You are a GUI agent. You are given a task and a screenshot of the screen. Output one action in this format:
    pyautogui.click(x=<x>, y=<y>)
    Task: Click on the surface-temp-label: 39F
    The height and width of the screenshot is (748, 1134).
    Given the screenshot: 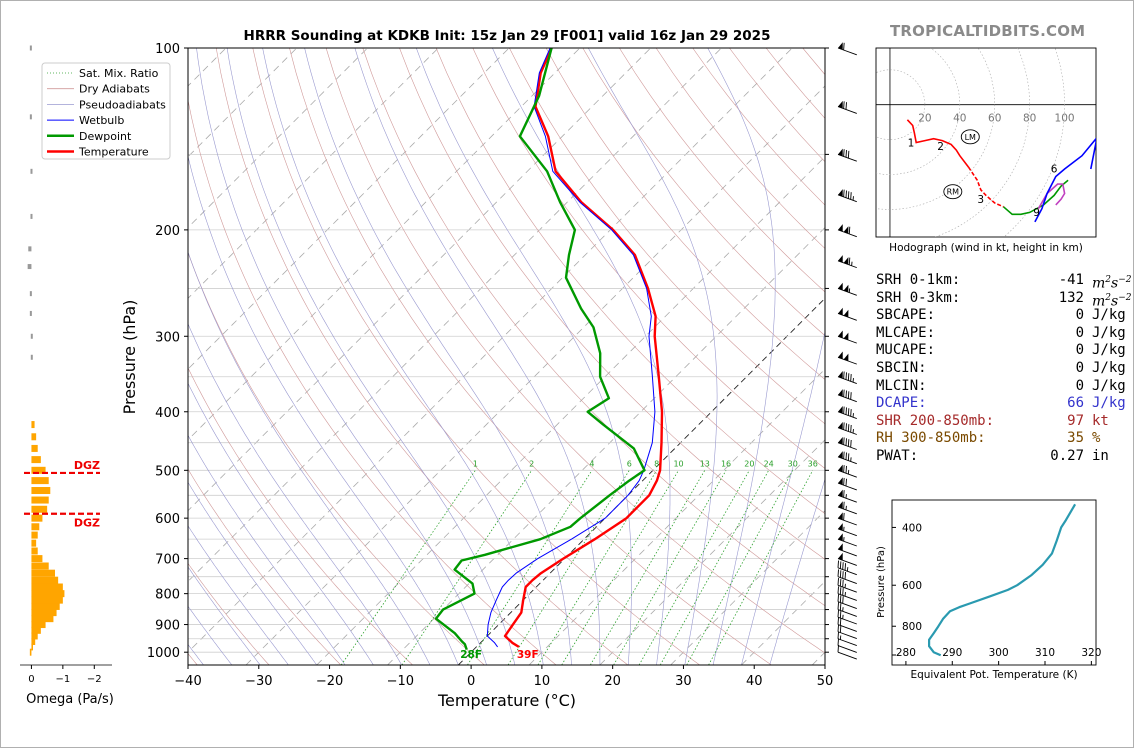 What is the action you would take?
    pyautogui.click(x=528, y=655)
    